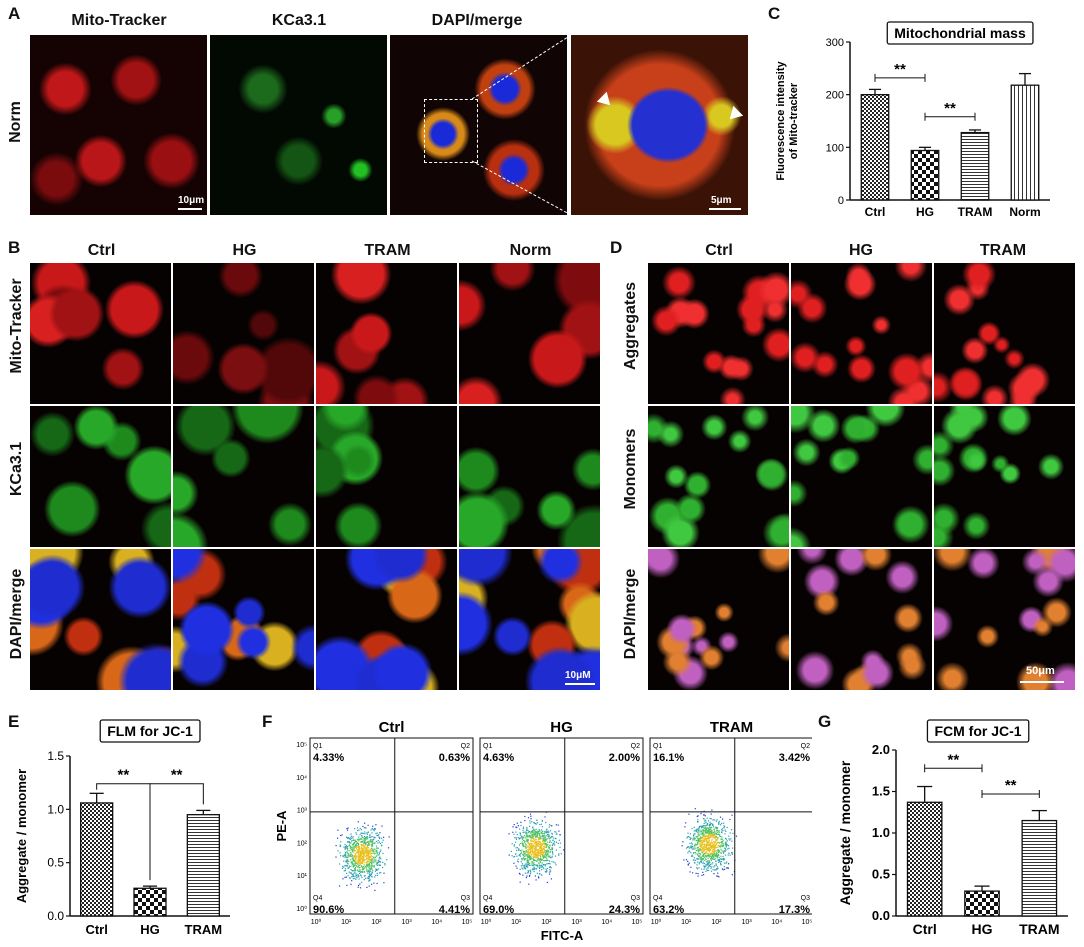 The height and width of the screenshot is (947, 1084). I want to click on quadrant-name: Q2, so click(805, 746).